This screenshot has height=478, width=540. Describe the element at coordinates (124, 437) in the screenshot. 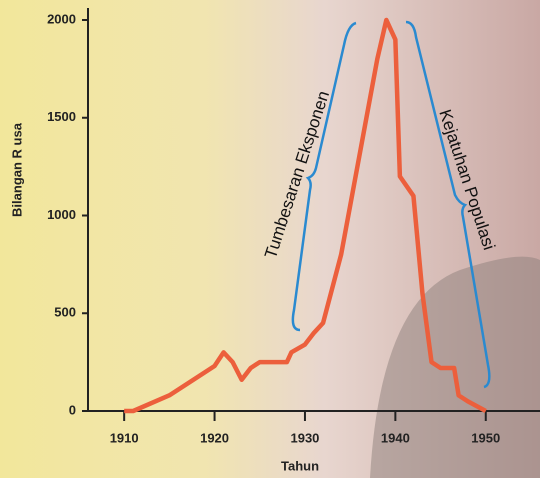

I see `x-tick-label: 1910` at that location.